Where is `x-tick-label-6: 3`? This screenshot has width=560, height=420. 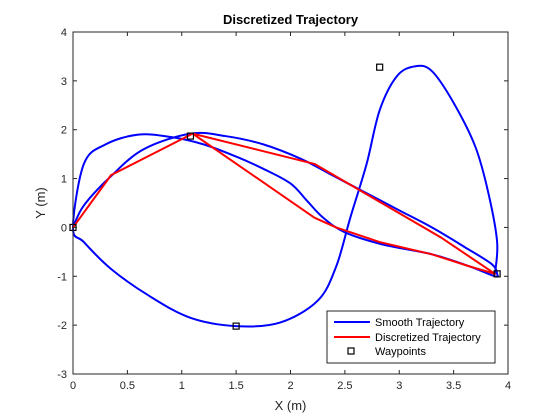
x-tick-label-6: 3 is located at coordinates (399, 386).